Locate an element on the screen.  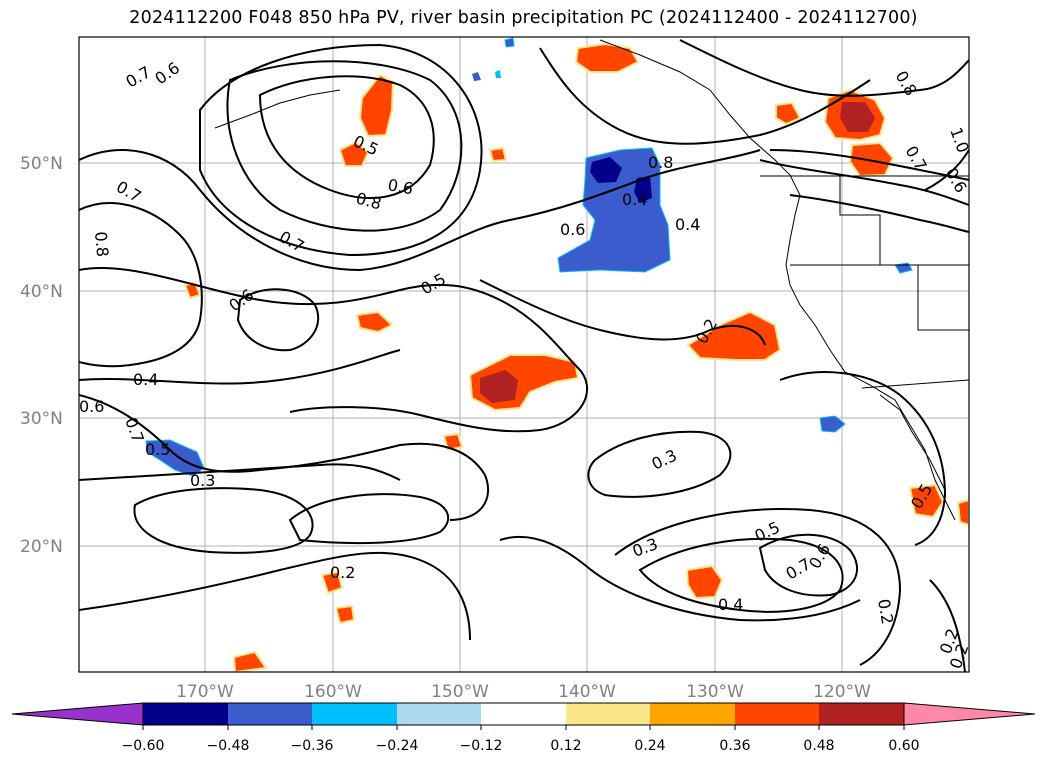
colorbar-tick-label: 0.12 is located at coordinates (565, 746).